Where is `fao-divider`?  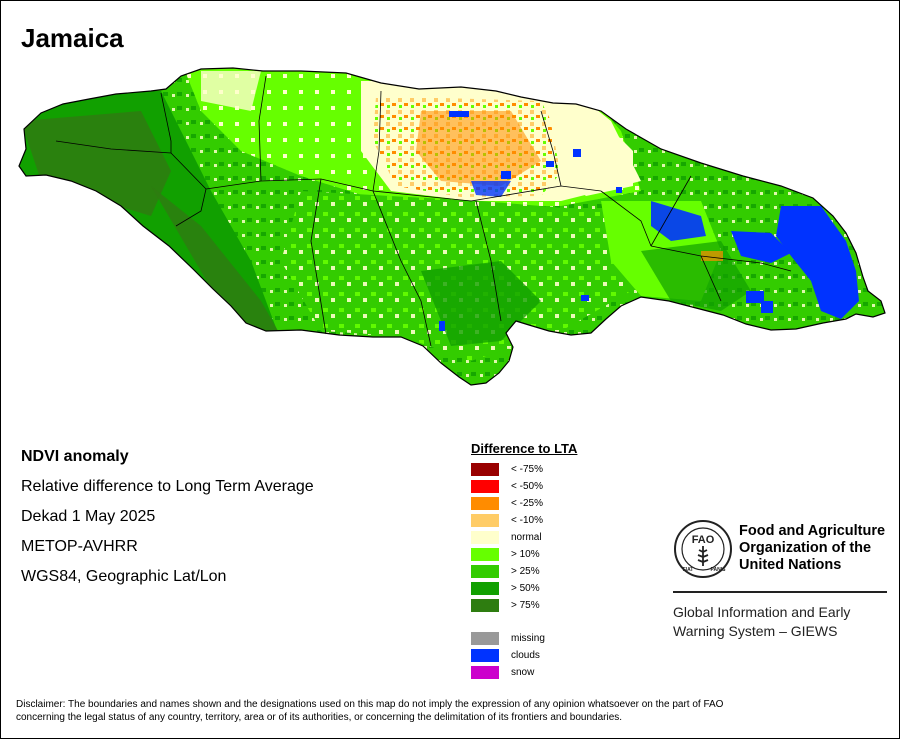
fao-divider is located at coordinates (780, 592).